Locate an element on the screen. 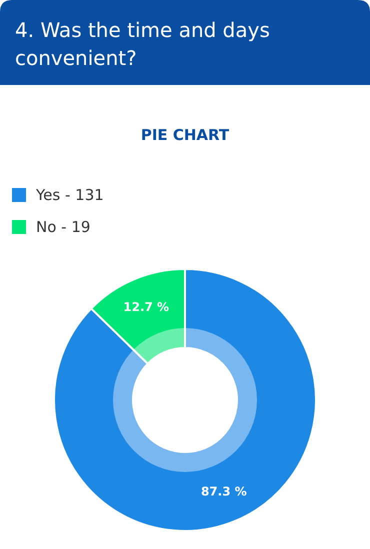  legend-label: No - 19 is located at coordinates (63, 227).